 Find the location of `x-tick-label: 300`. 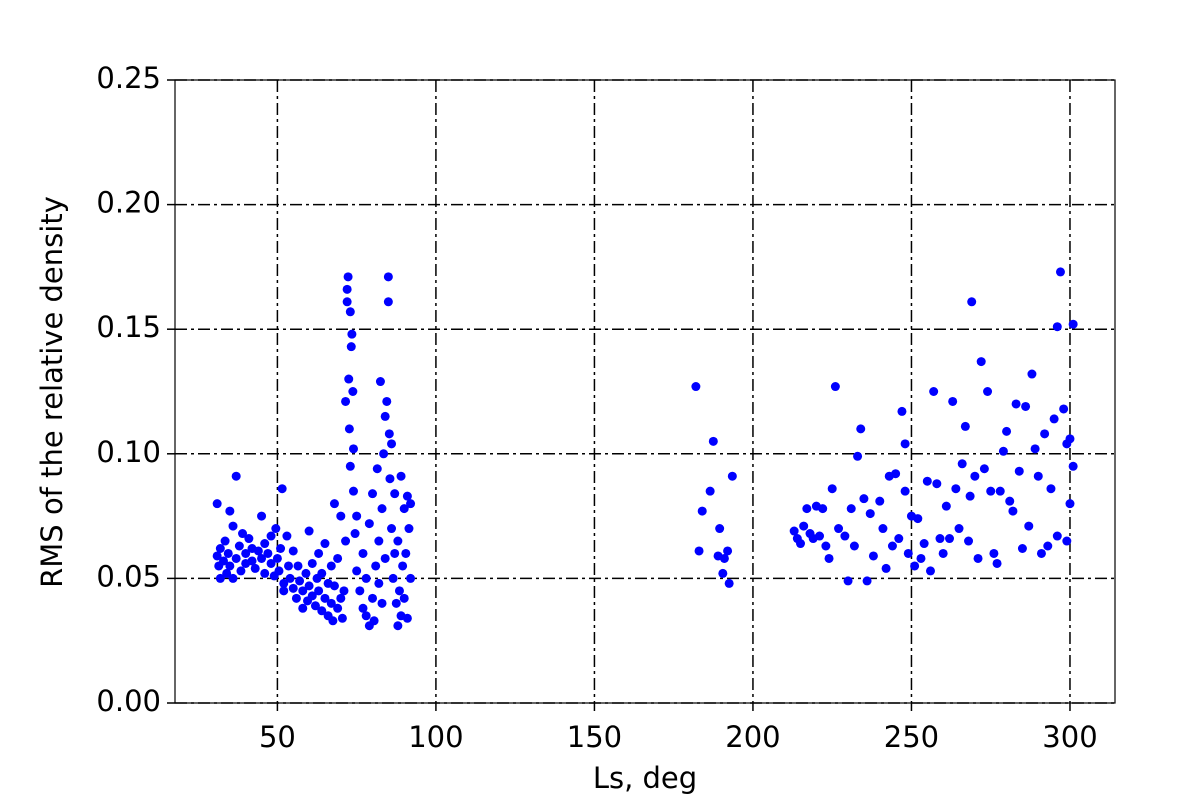

x-tick-label: 300 is located at coordinates (1069, 737).